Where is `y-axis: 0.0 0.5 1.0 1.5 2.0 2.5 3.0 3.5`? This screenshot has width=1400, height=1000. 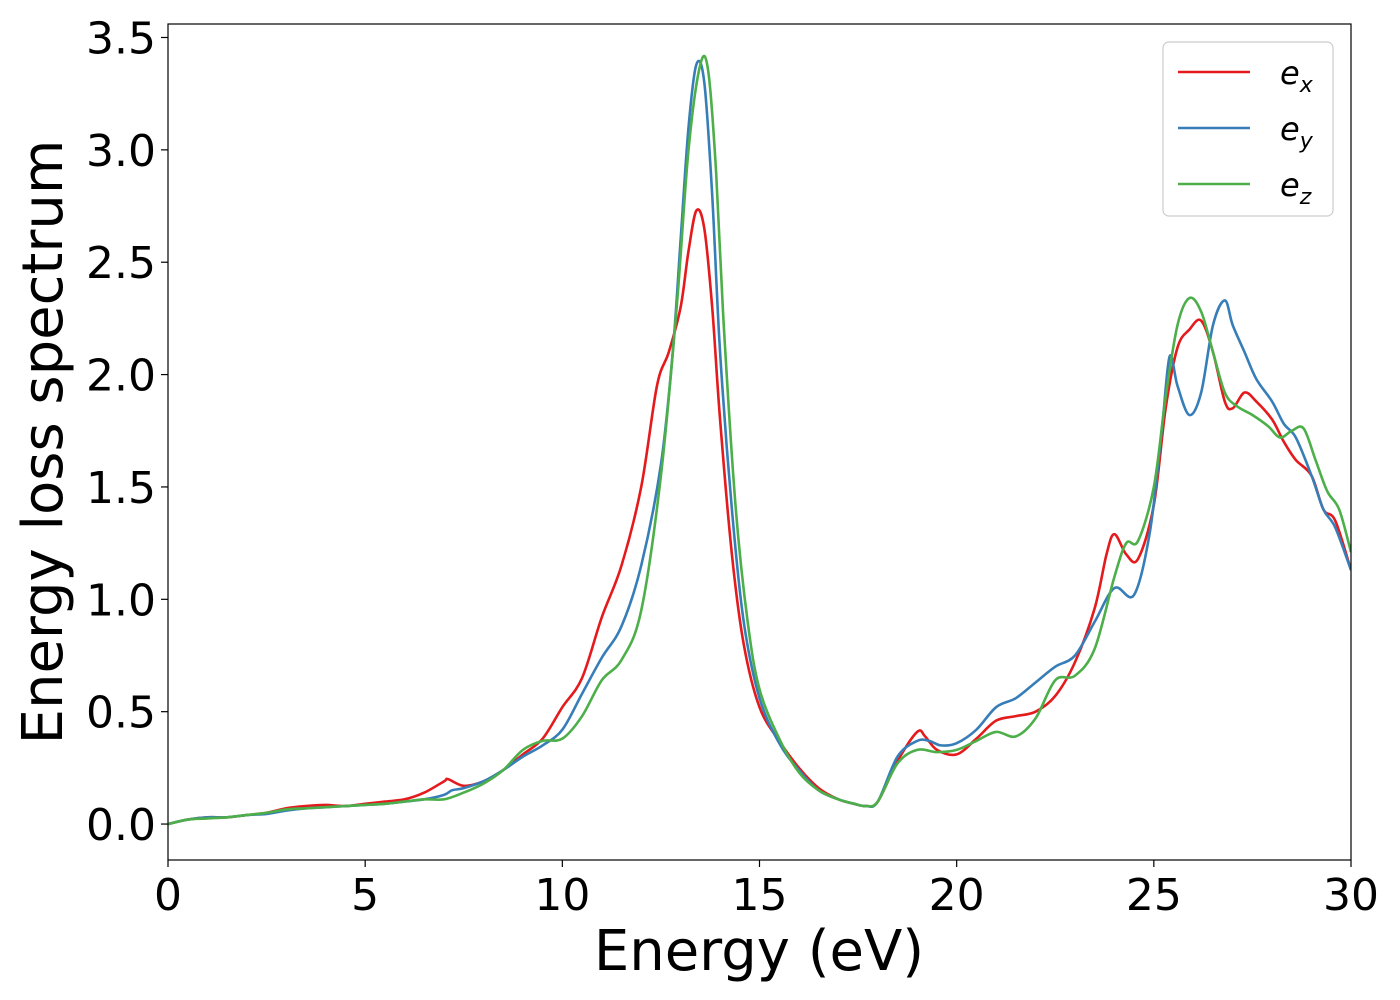 y-axis: 0.0 0.5 1.0 1.5 2.0 2.5 3.0 3.5 is located at coordinates (127, 432).